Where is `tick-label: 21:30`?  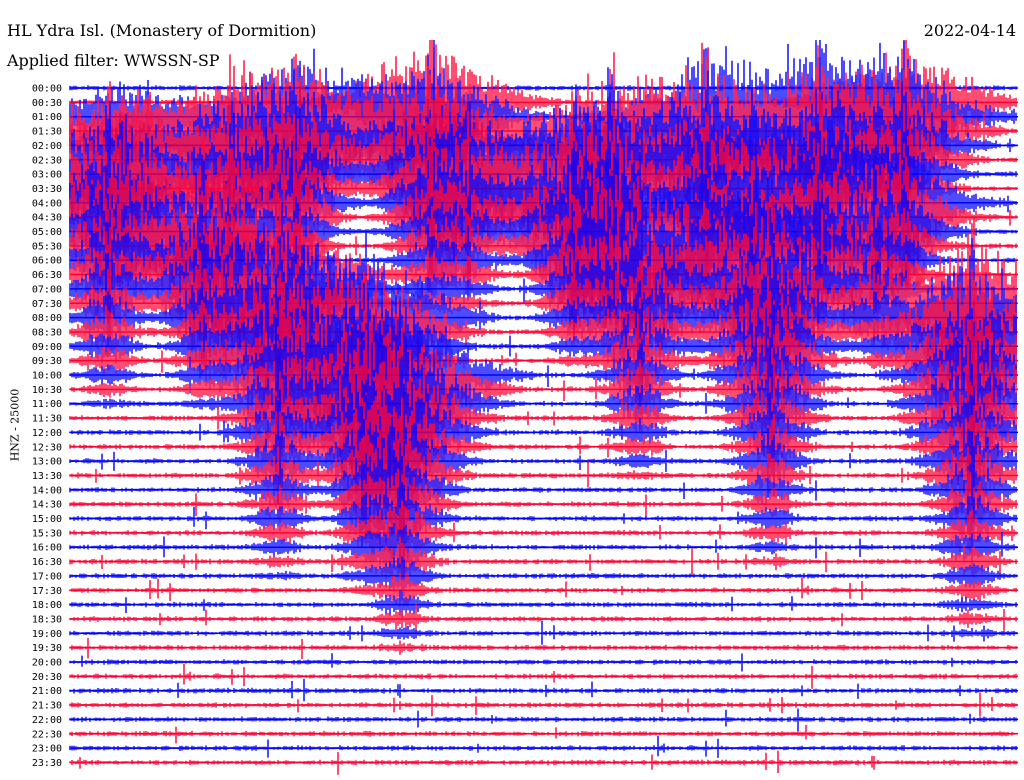
tick-label: 21:30 is located at coordinates (47, 706).